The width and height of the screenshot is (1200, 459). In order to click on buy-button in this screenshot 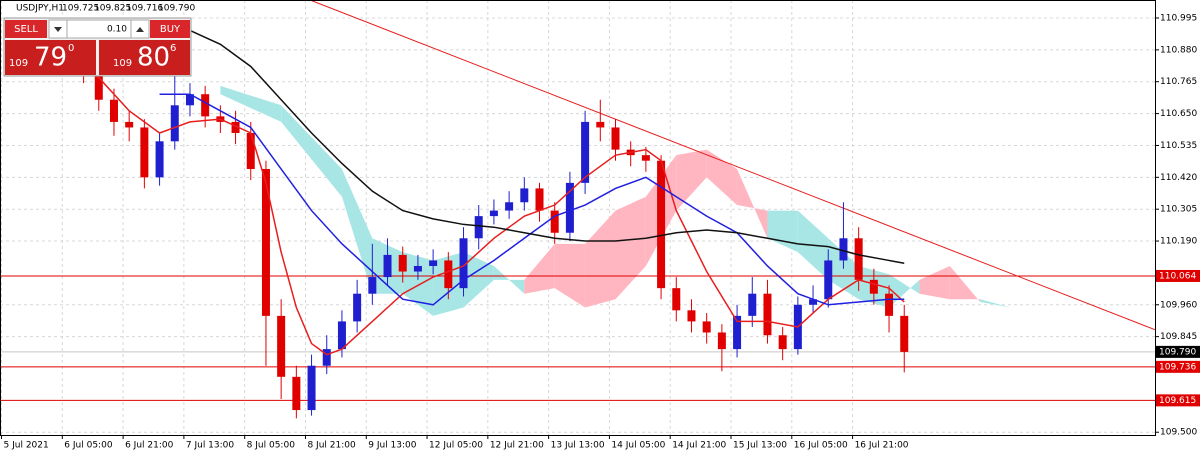, I will do `click(170, 29)`.